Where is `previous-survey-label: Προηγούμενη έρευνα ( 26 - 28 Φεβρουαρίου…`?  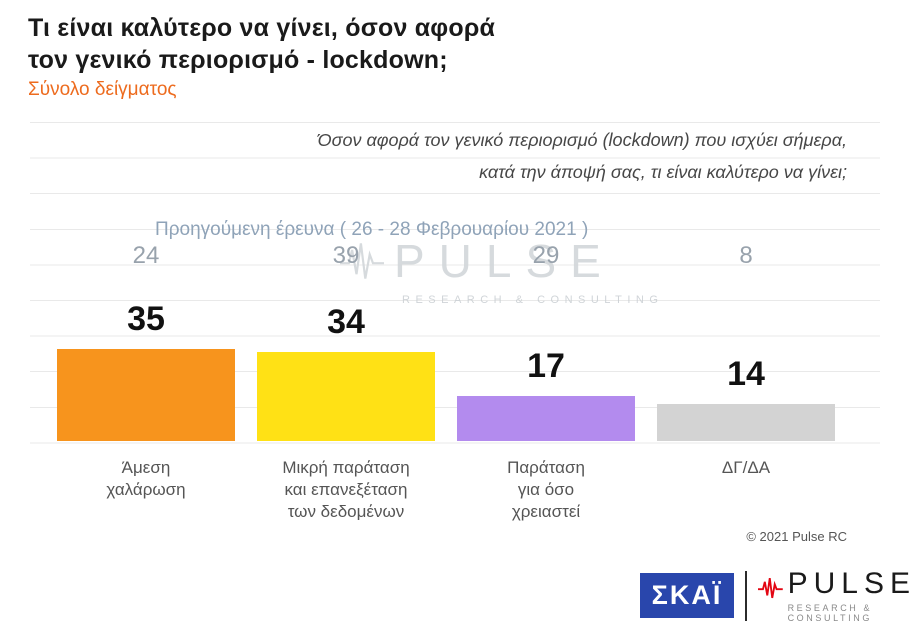 previous-survey-label: Προηγούμενη έρευνα ( 26 - 28 Φεβρουαρίου… is located at coordinates (372, 229).